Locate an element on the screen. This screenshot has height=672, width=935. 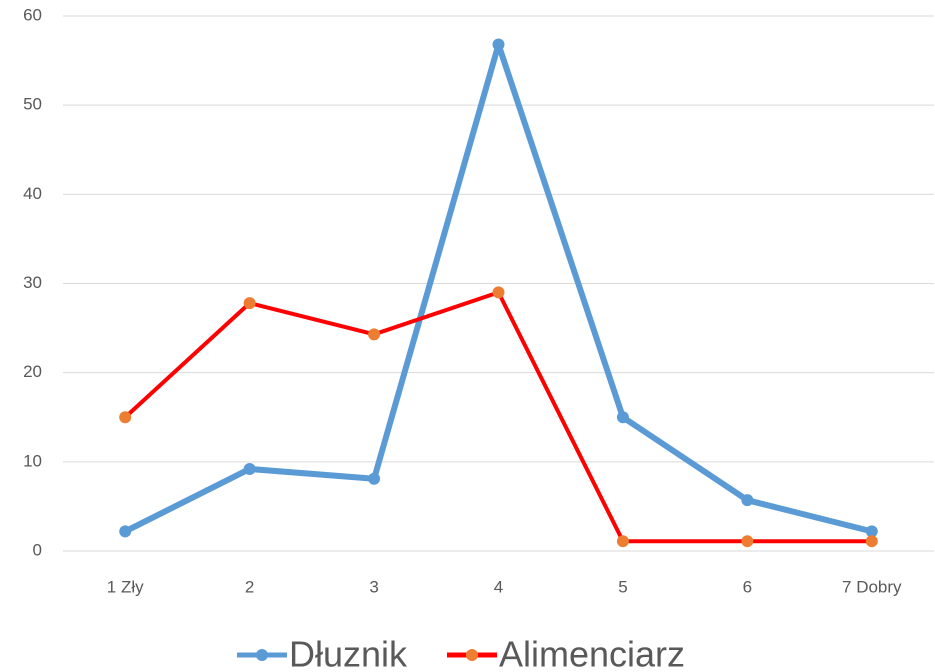
legend-label: Alimenciarz is located at coordinates (592, 653).